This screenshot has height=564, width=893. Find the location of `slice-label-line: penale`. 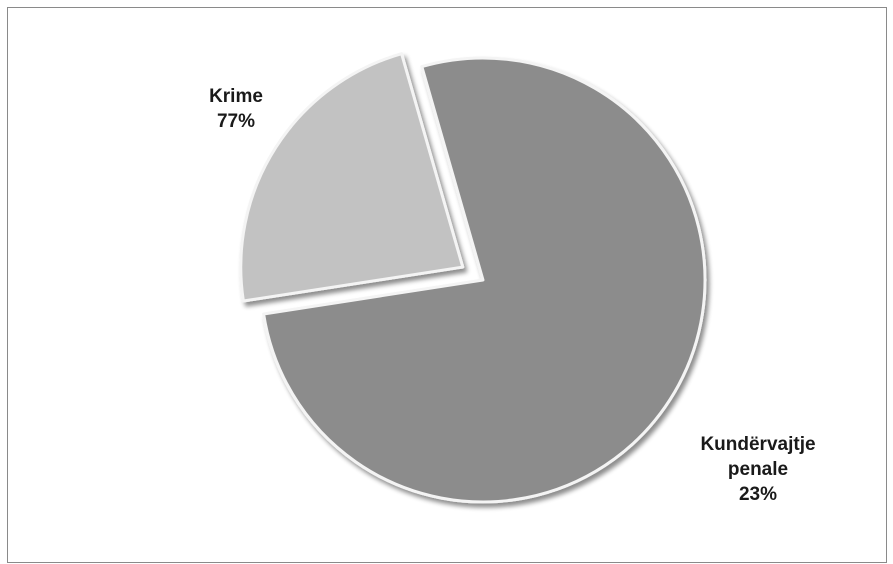

slice-label-line: penale is located at coordinates (758, 469).